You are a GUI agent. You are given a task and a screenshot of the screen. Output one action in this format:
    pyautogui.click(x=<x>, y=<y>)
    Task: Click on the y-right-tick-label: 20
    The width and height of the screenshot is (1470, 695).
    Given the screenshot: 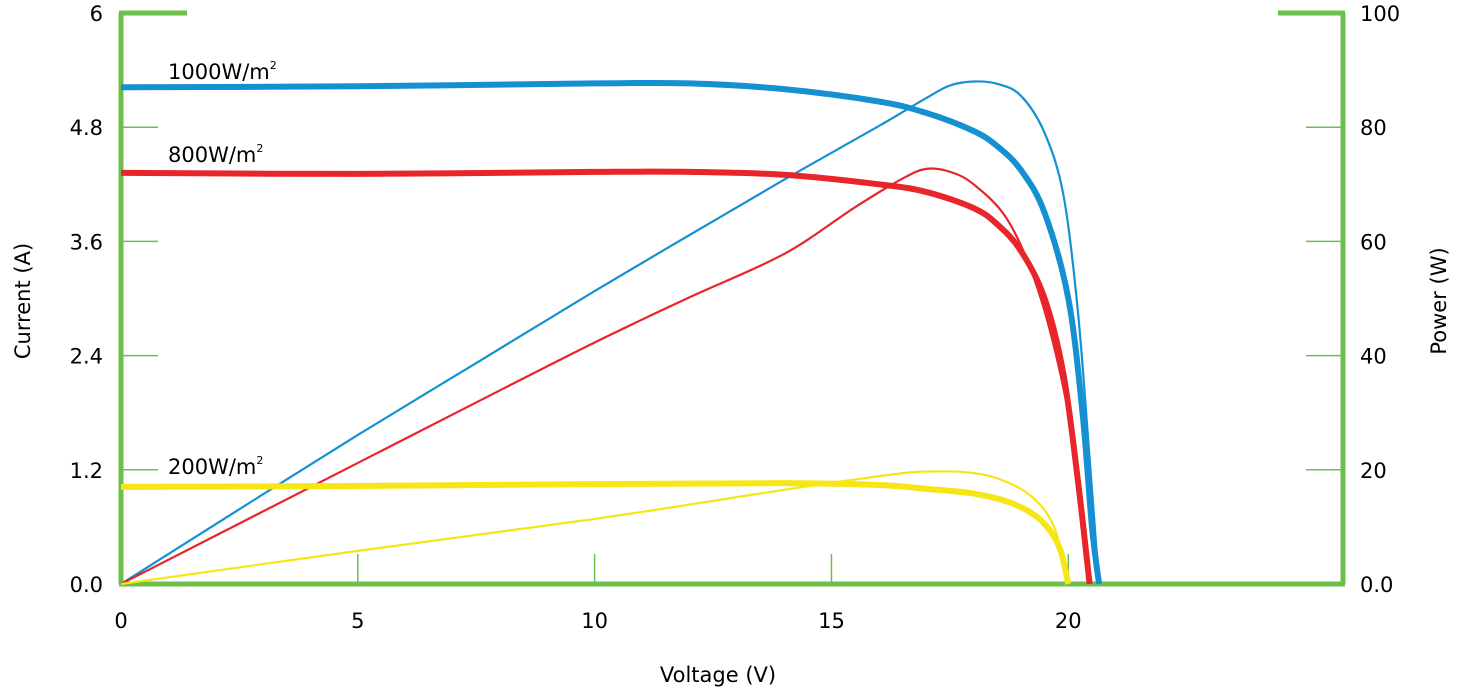 What is the action you would take?
    pyautogui.click(x=1373, y=471)
    